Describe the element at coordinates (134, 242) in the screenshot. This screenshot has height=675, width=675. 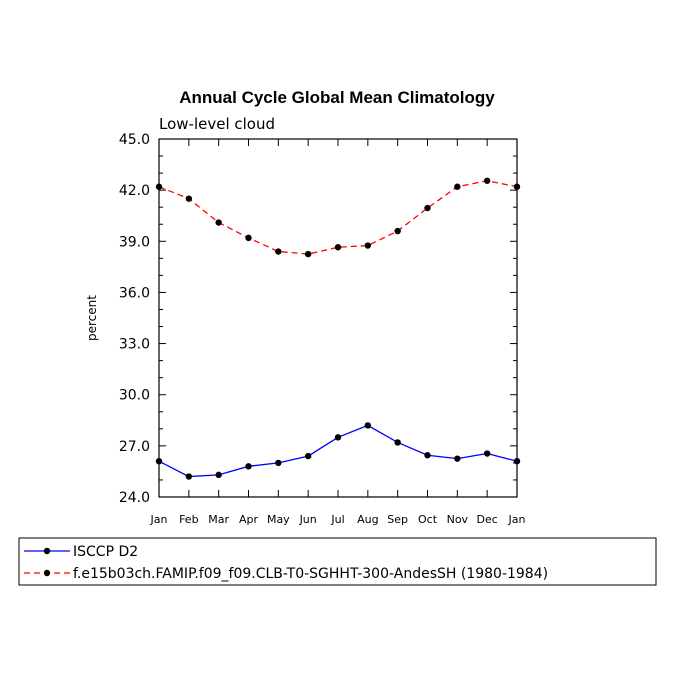
I see `y-tick-label: 39.0` at that location.